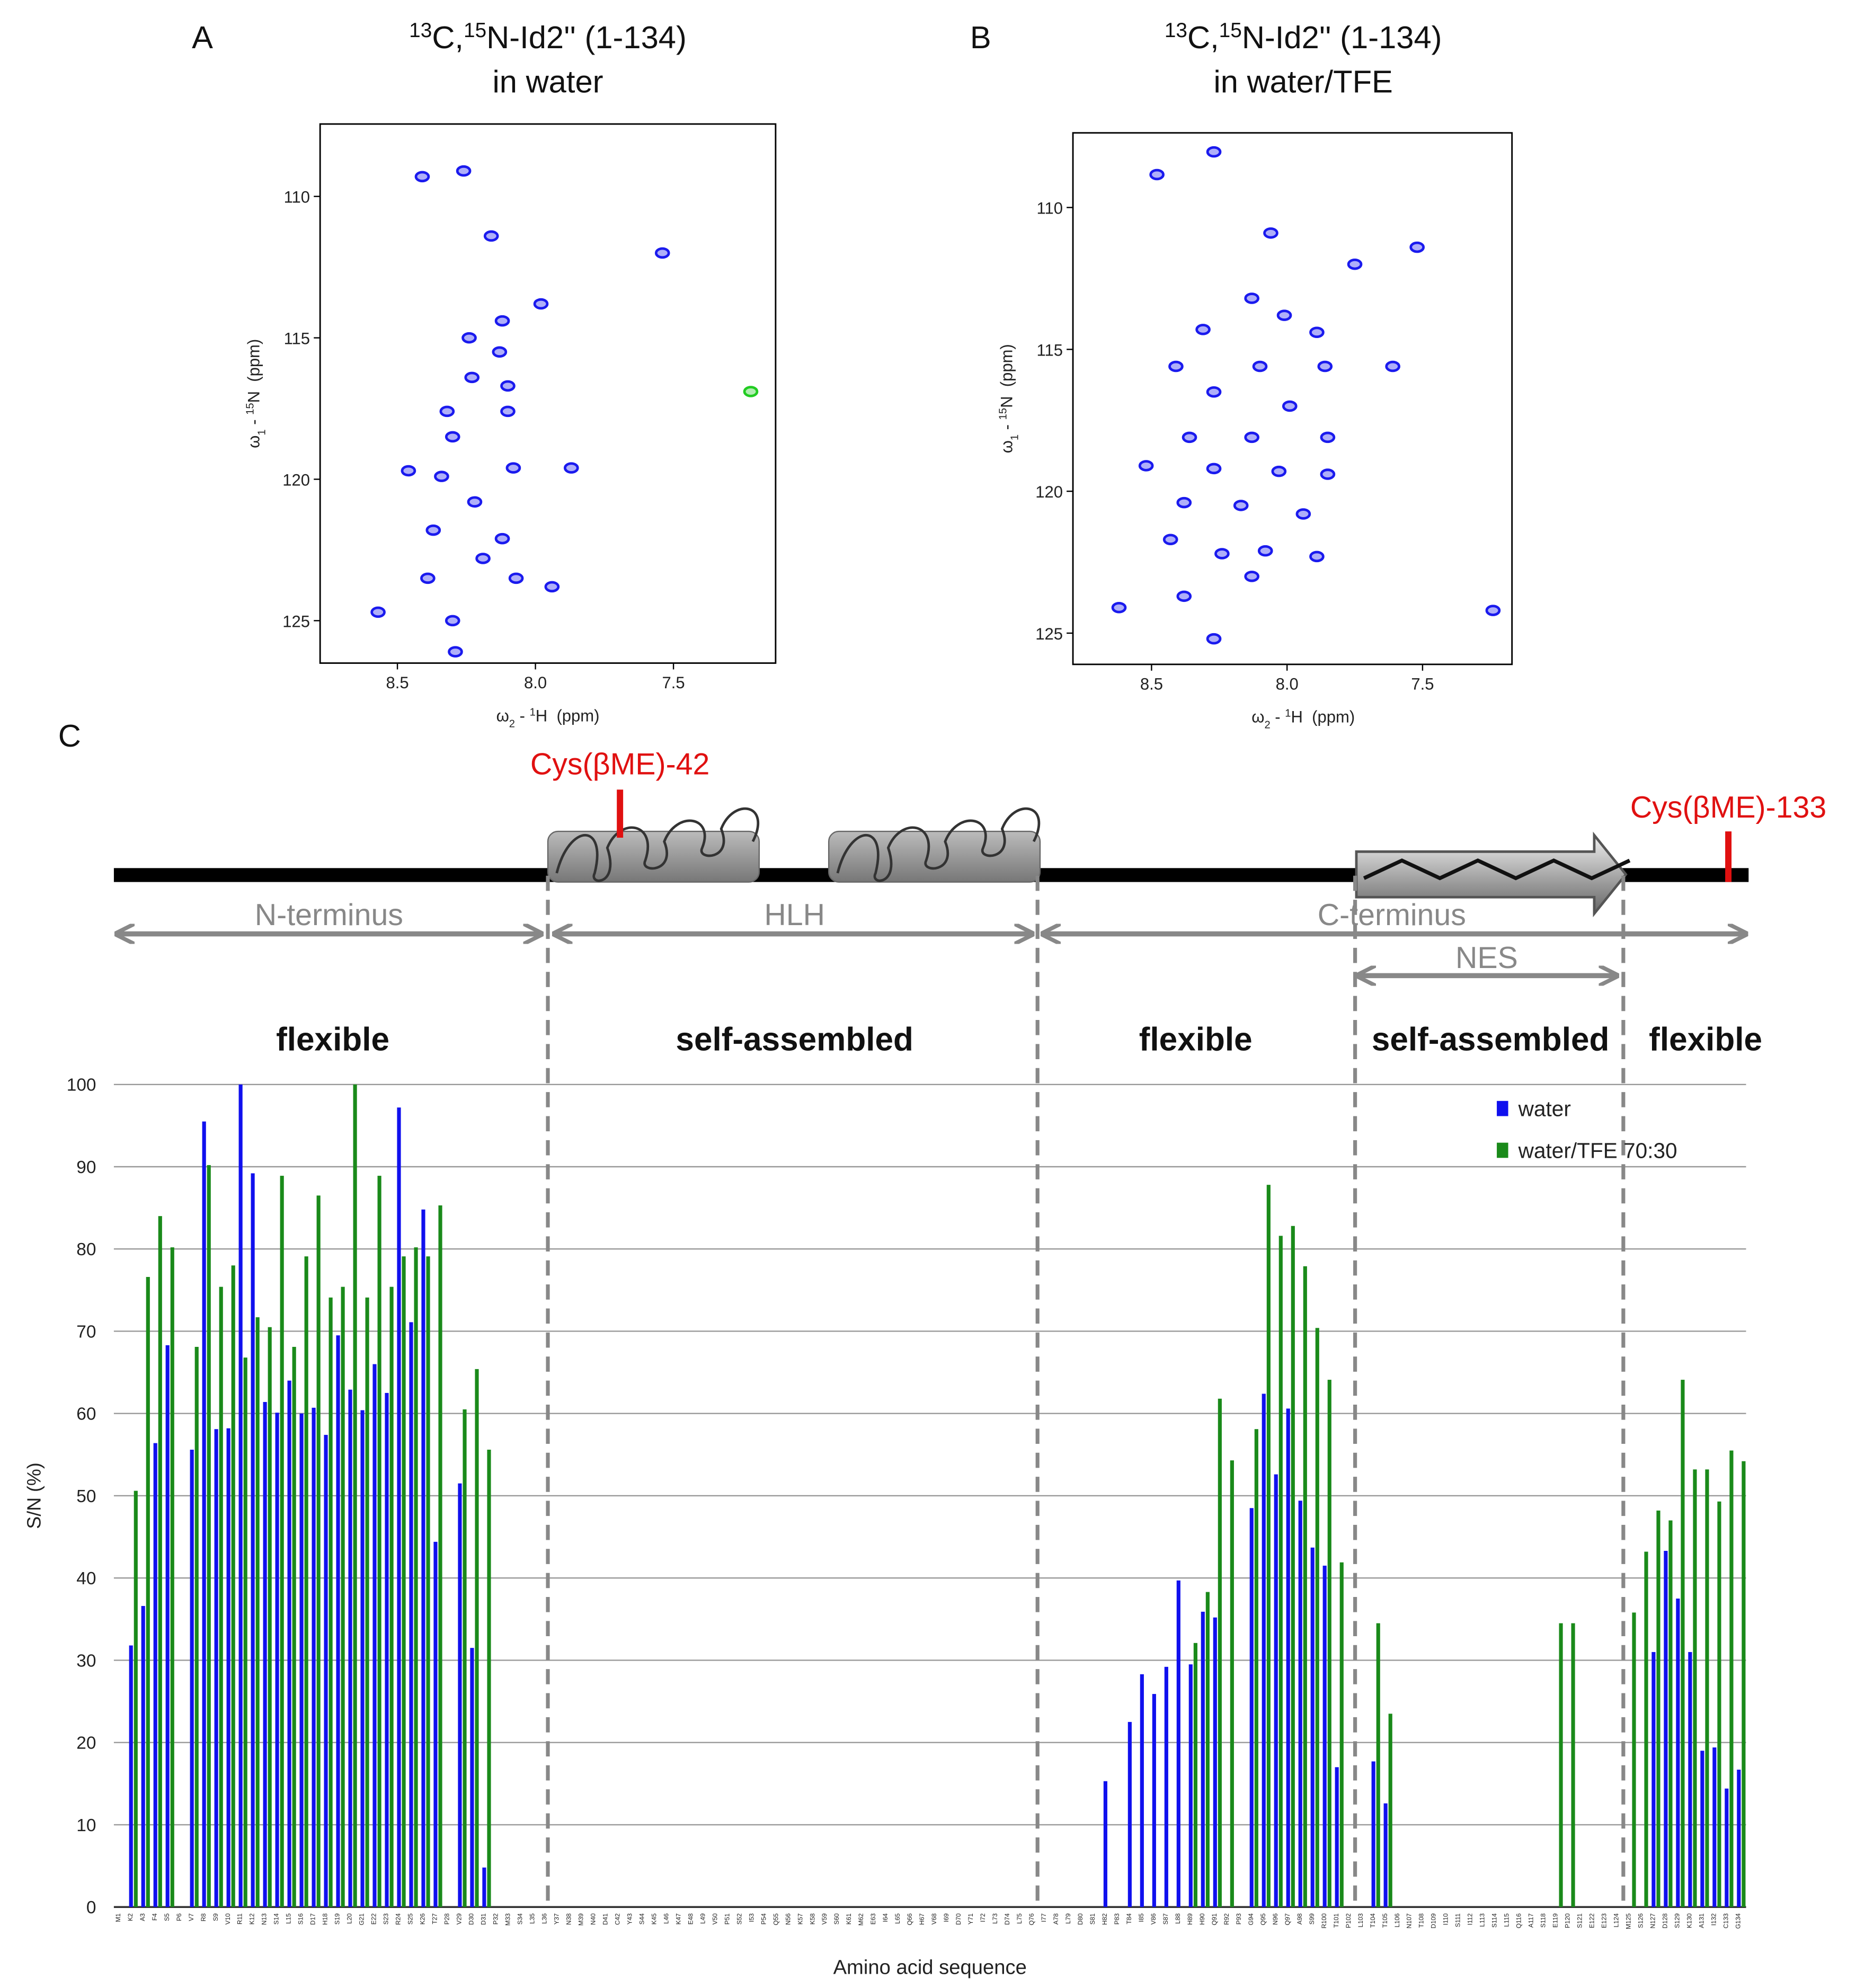  Describe the element at coordinates (386, 1919) in the screenshot. I see `x-tick-label: S23` at that location.